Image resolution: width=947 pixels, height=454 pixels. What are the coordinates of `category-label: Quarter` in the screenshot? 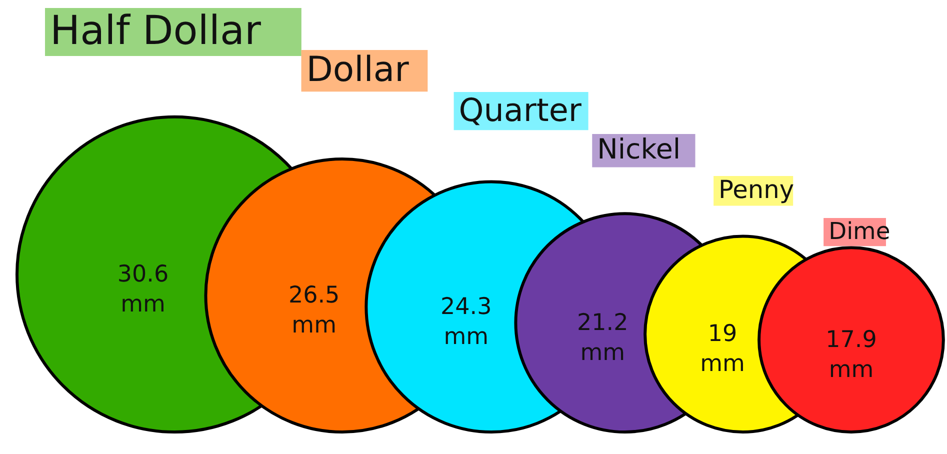 It's located at (520, 111).